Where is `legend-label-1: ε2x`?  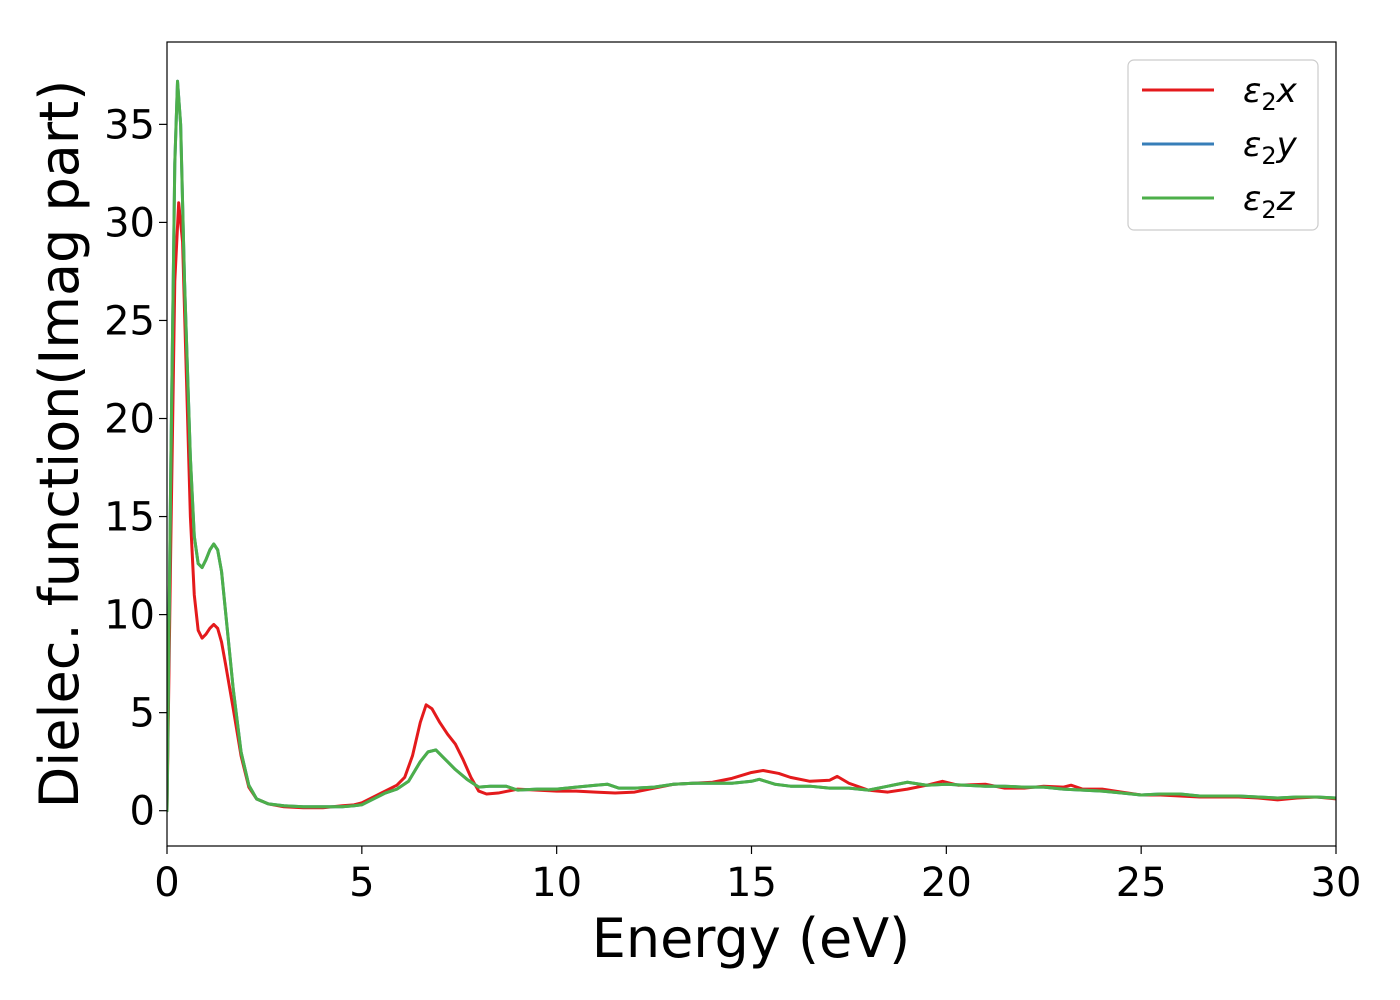 legend-label-1: ε2x is located at coordinates (1270, 93).